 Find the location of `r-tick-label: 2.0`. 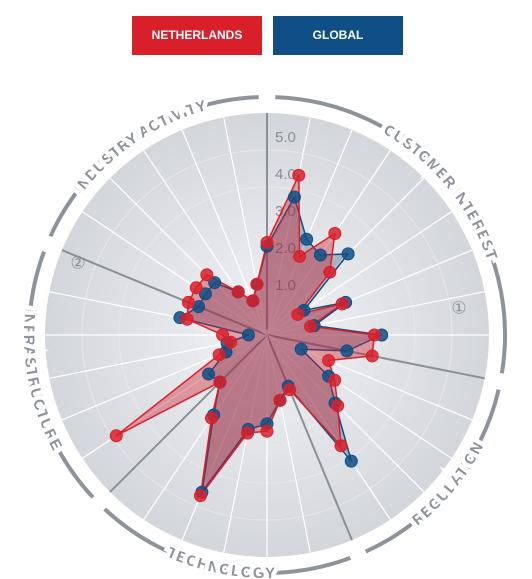

r-tick-label: 2.0 is located at coordinates (285, 248).